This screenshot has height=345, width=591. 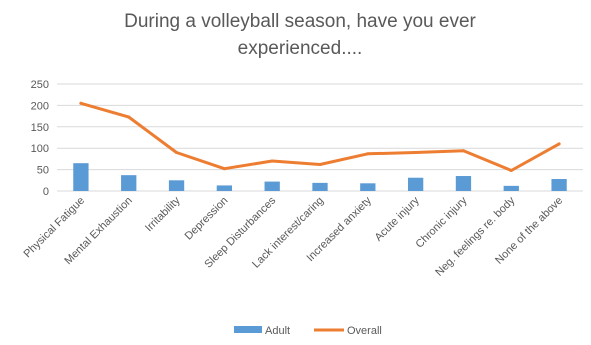 I want to click on y-tick-label-250: 250, so click(x=40, y=85).